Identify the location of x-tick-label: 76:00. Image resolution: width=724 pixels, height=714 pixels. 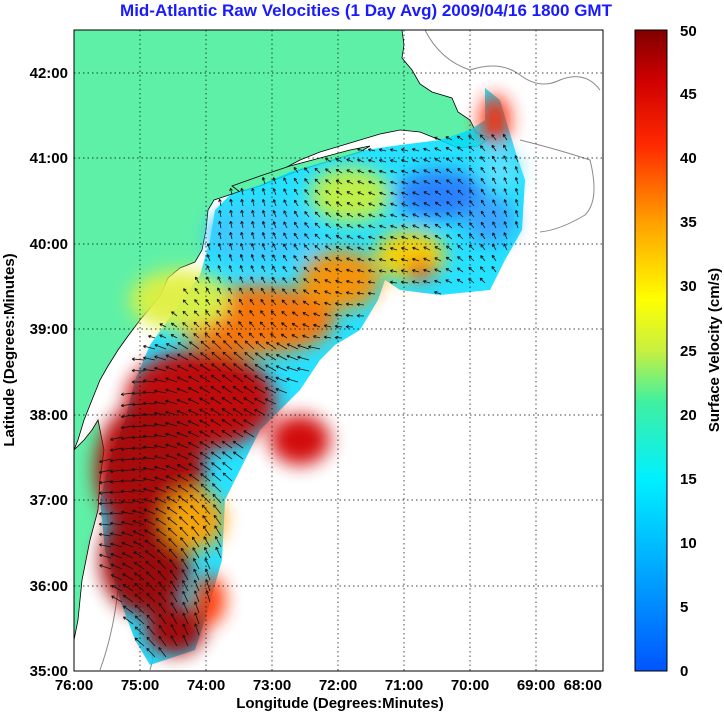
(74, 685).